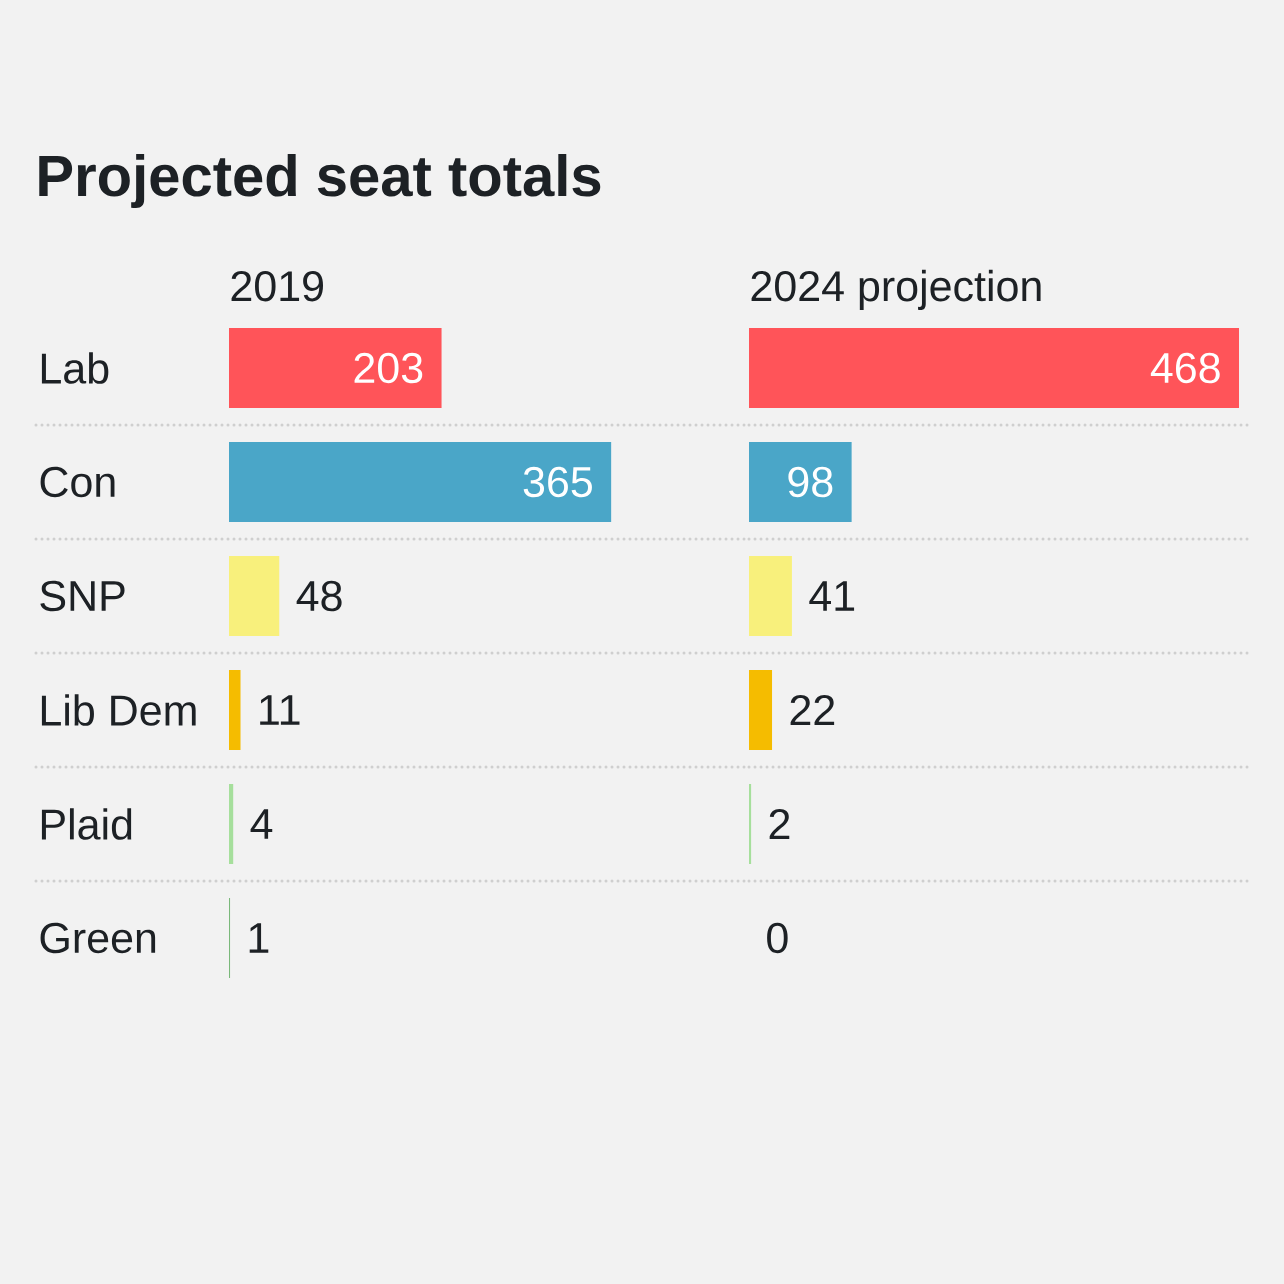 The width and height of the screenshot is (1284, 1284). What do you see at coordinates (810, 482) in the screenshot?
I see `data-label: 98` at bounding box center [810, 482].